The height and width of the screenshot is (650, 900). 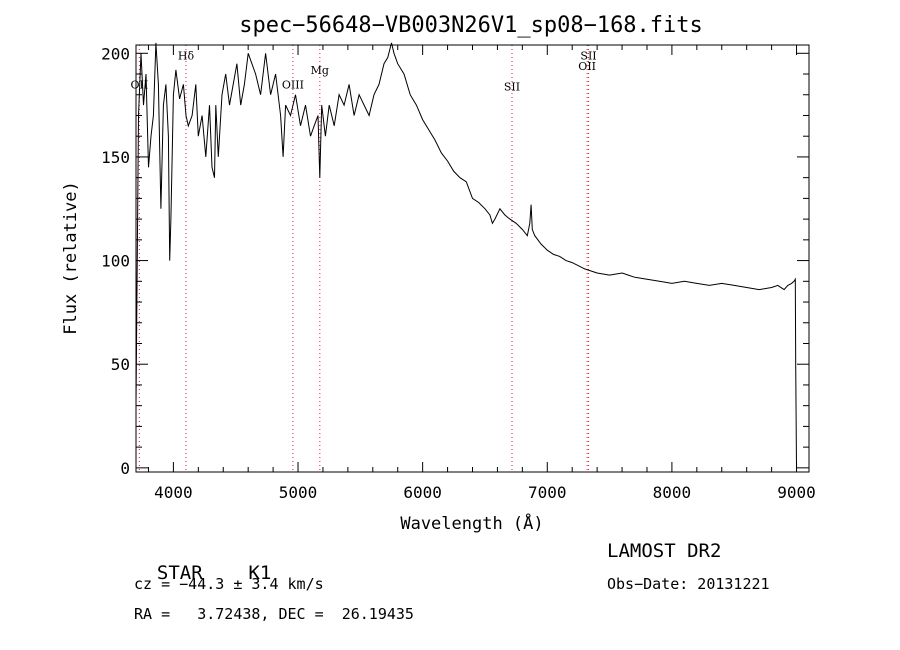 I want to click on x-axis-label: Wavelength (Å), so click(x=471, y=523).